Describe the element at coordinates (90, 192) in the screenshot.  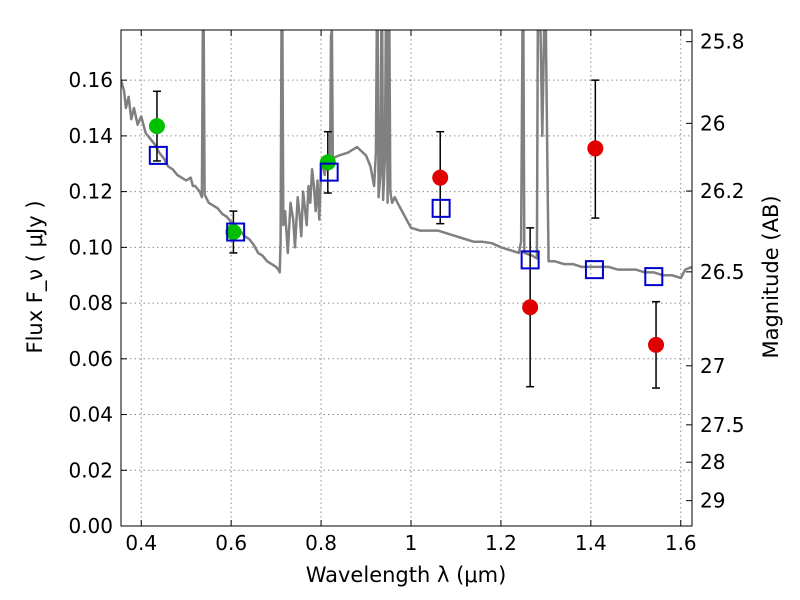
I see `y-tick-label: 0.12` at that location.